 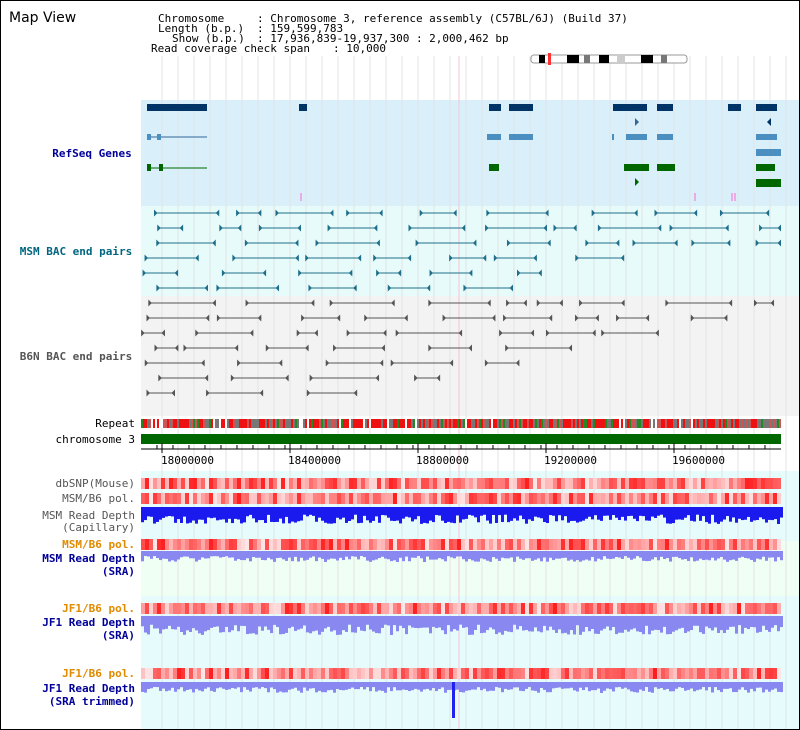 What do you see at coordinates (88, 515) in the screenshot?
I see `track-label-msm-depth-cap-1: MSM Read Depth` at bounding box center [88, 515].